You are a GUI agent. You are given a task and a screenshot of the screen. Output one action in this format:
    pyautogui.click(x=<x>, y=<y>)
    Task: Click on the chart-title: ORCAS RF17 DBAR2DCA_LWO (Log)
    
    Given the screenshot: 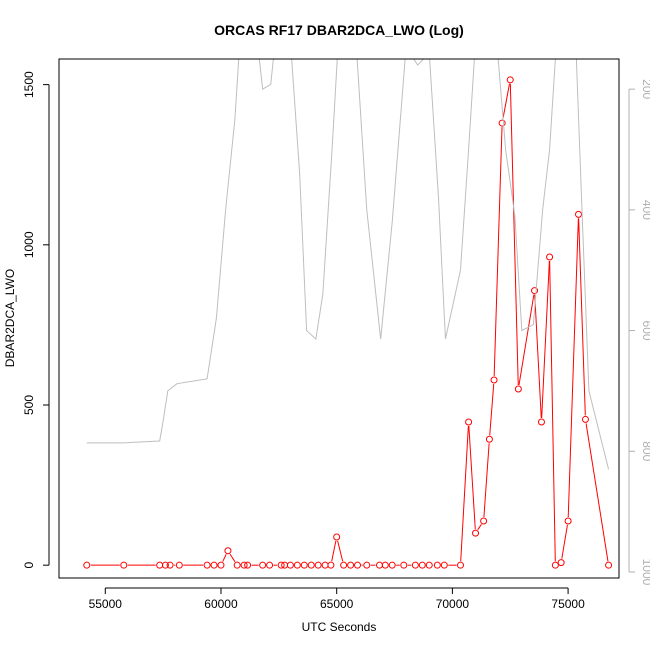 What is the action you would take?
    pyautogui.click(x=339, y=30)
    